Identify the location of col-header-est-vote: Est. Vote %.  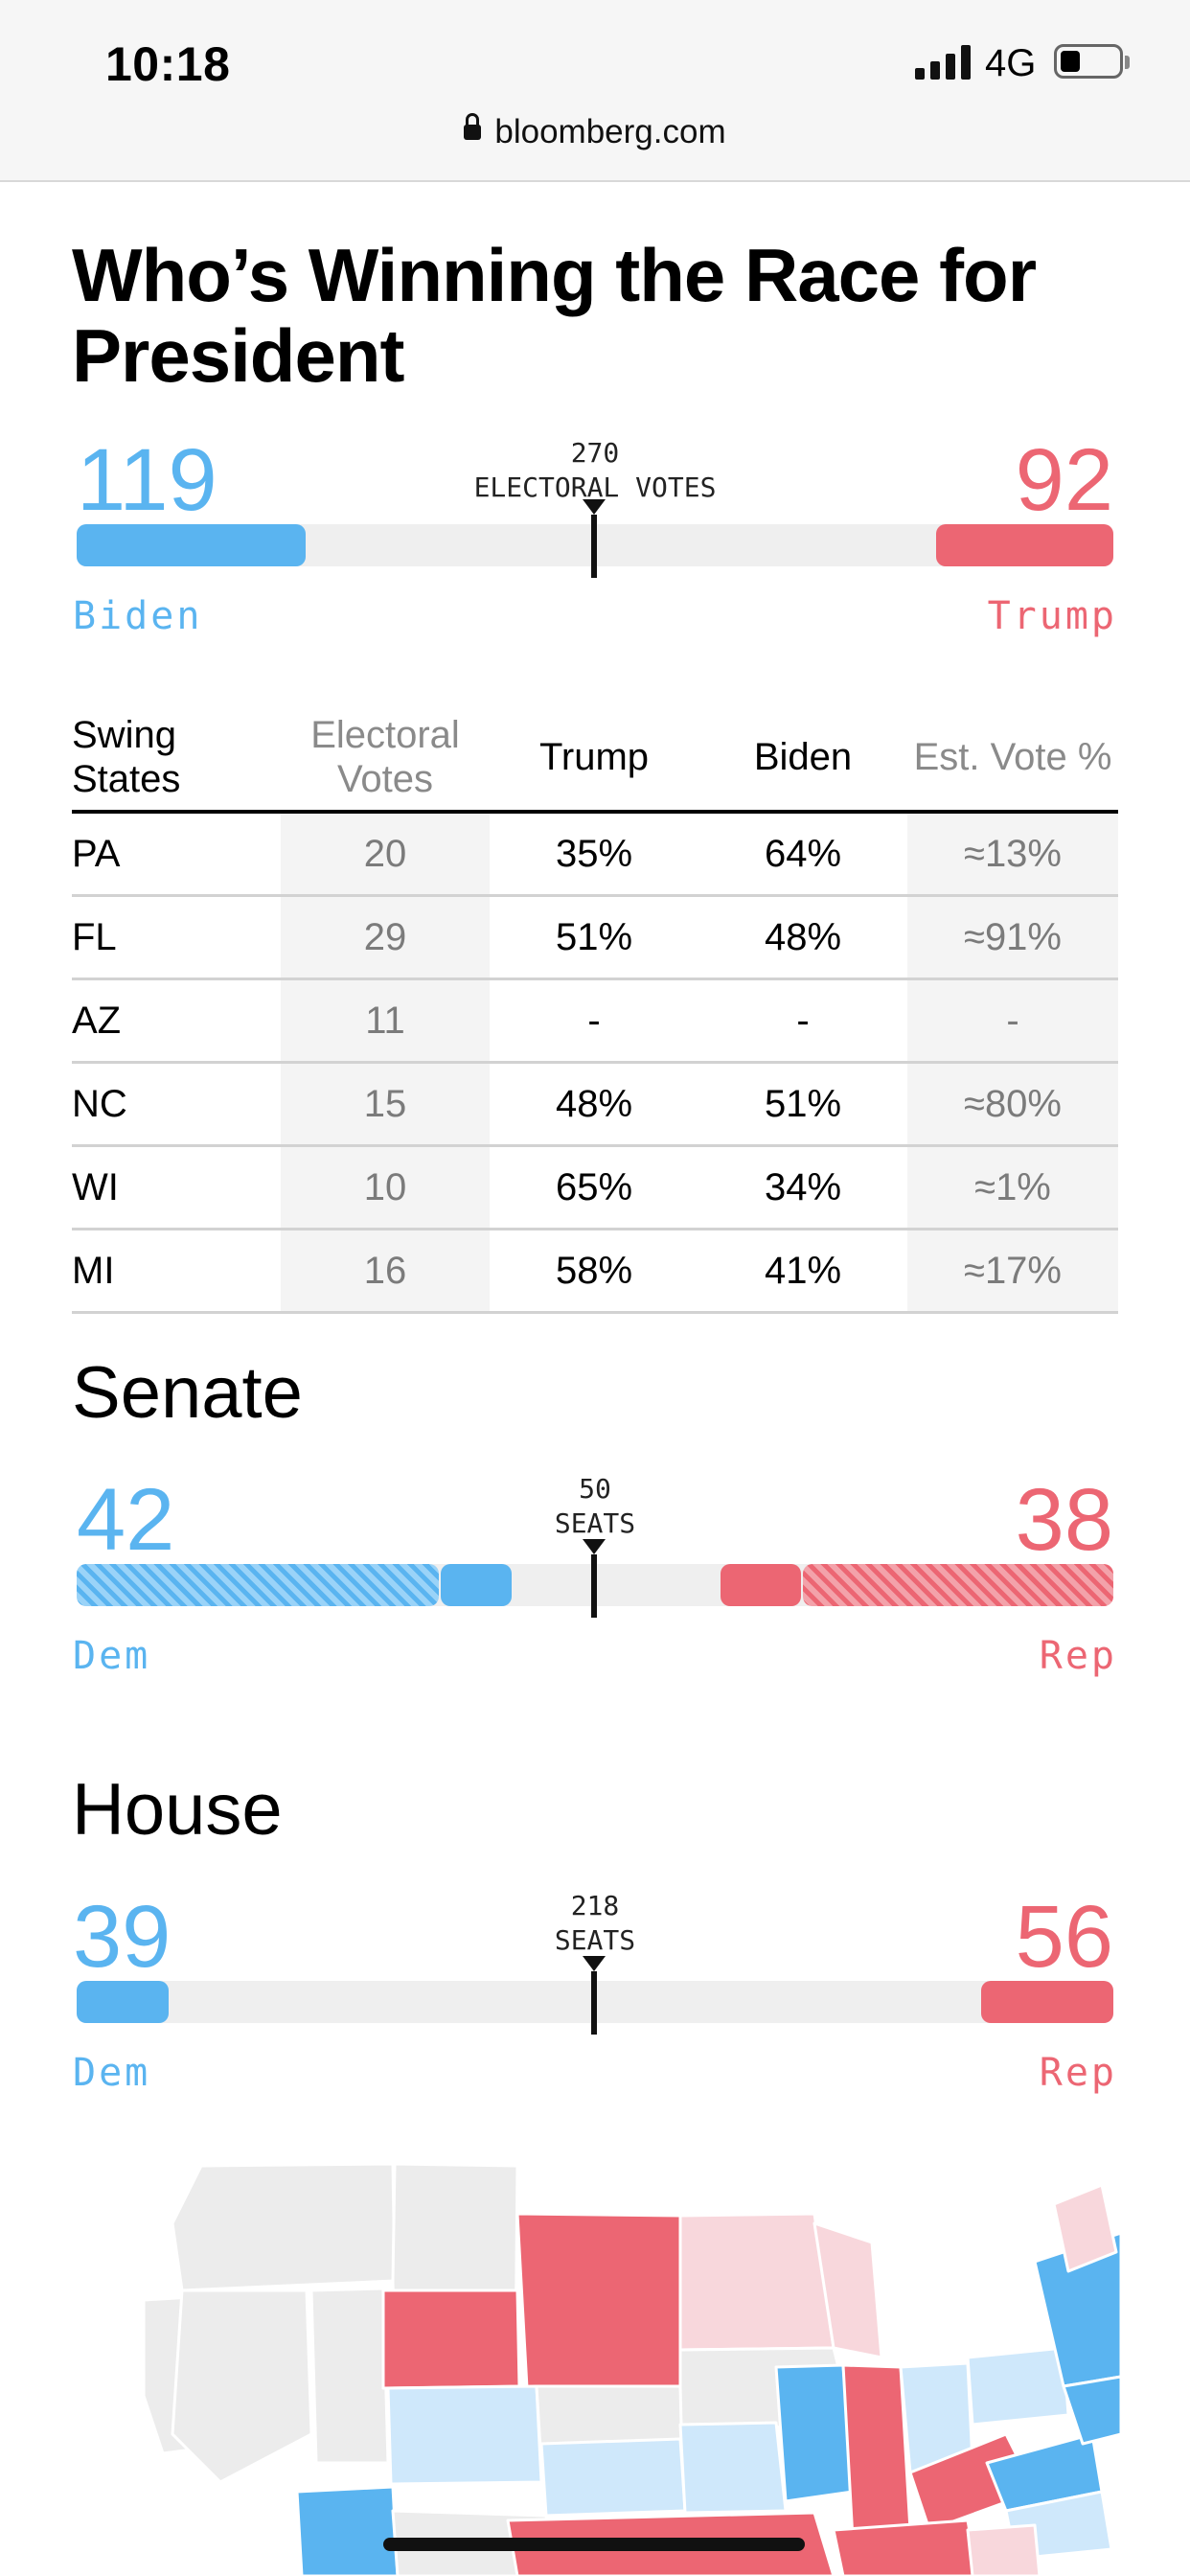
(1013, 759).